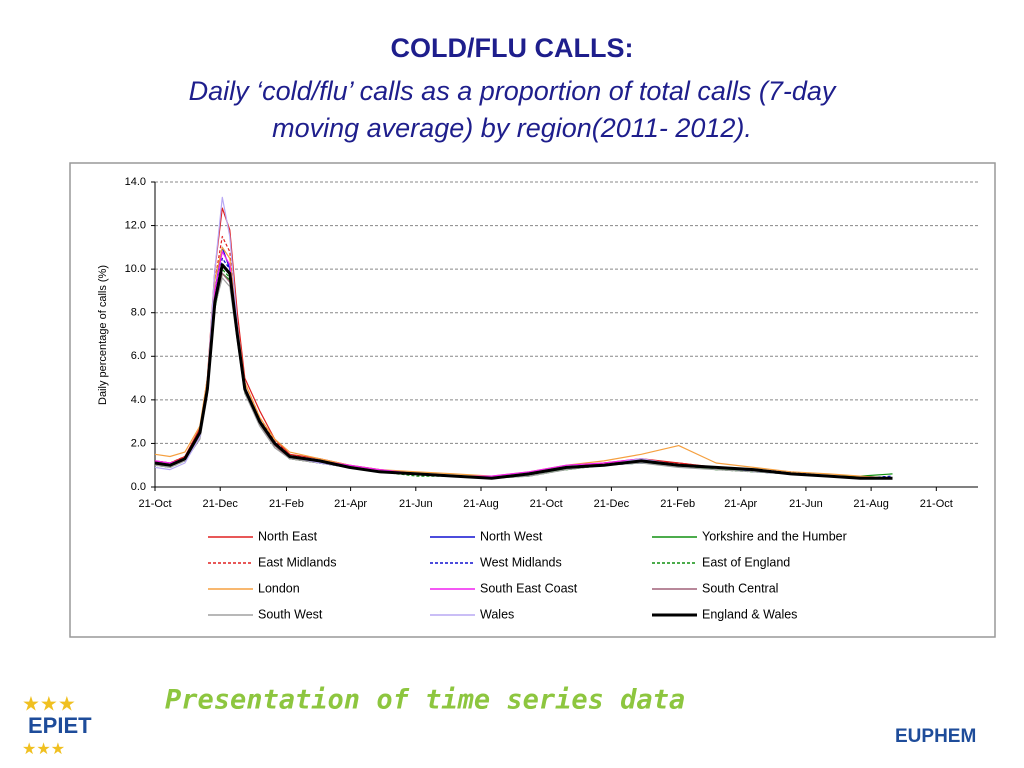 This screenshot has height=768, width=1024. What do you see at coordinates (497, 614) in the screenshot?
I see `legend-label: Wales` at bounding box center [497, 614].